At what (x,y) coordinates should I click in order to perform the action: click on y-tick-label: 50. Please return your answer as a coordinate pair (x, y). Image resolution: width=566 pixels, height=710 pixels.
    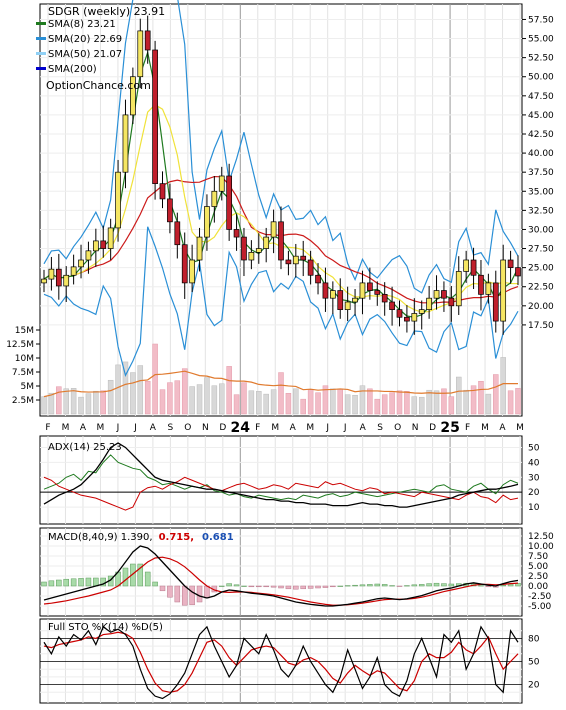
    Looking at the image, I should click on (534, 663).